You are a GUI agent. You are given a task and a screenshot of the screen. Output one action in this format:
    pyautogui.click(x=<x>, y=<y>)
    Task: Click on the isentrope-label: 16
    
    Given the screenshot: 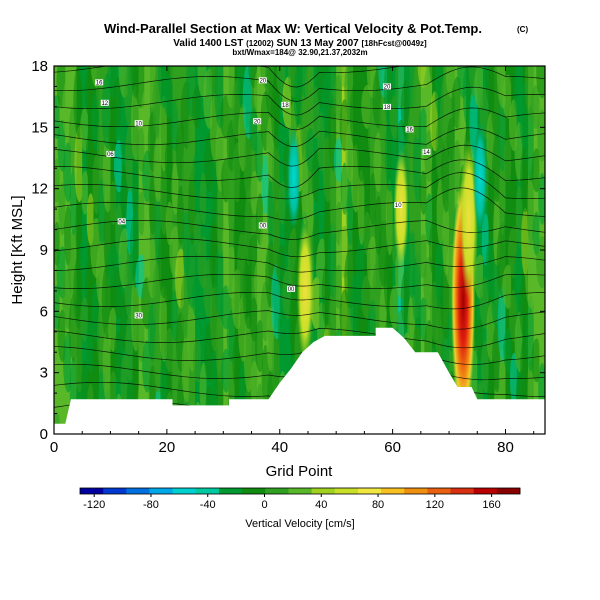 What is the action you would take?
    pyautogui.click(x=99, y=83)
    